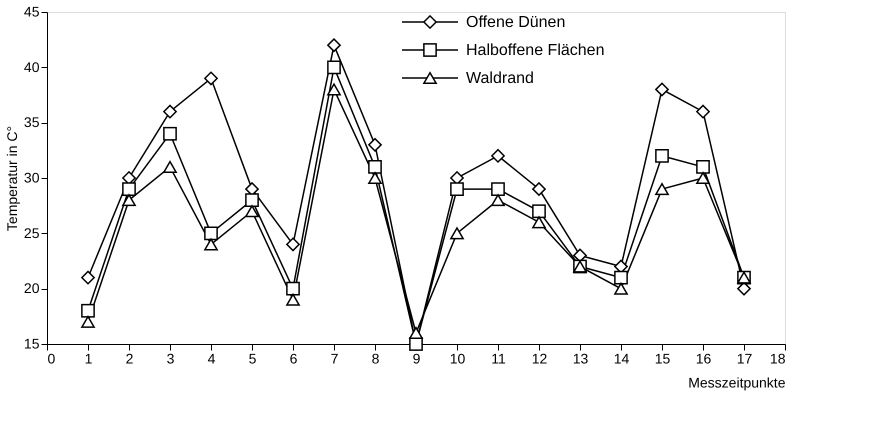  Describe the element at coordinates (294, 358) in the screenshot. I see `x-tick-label: 6` at that location.